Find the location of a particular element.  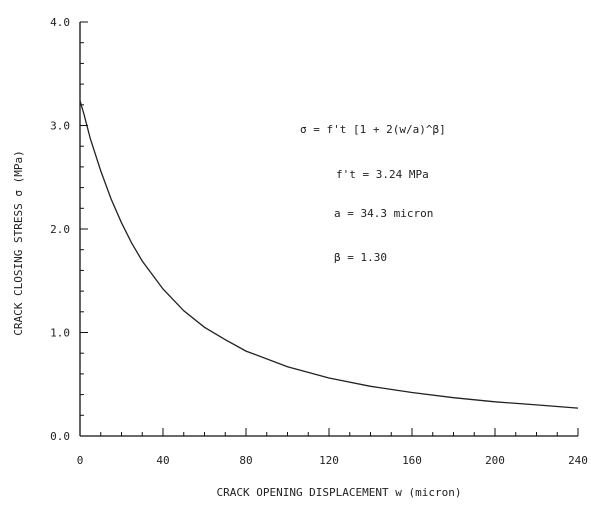

x-tick-label: 160 is located at coordinates (412, 460).